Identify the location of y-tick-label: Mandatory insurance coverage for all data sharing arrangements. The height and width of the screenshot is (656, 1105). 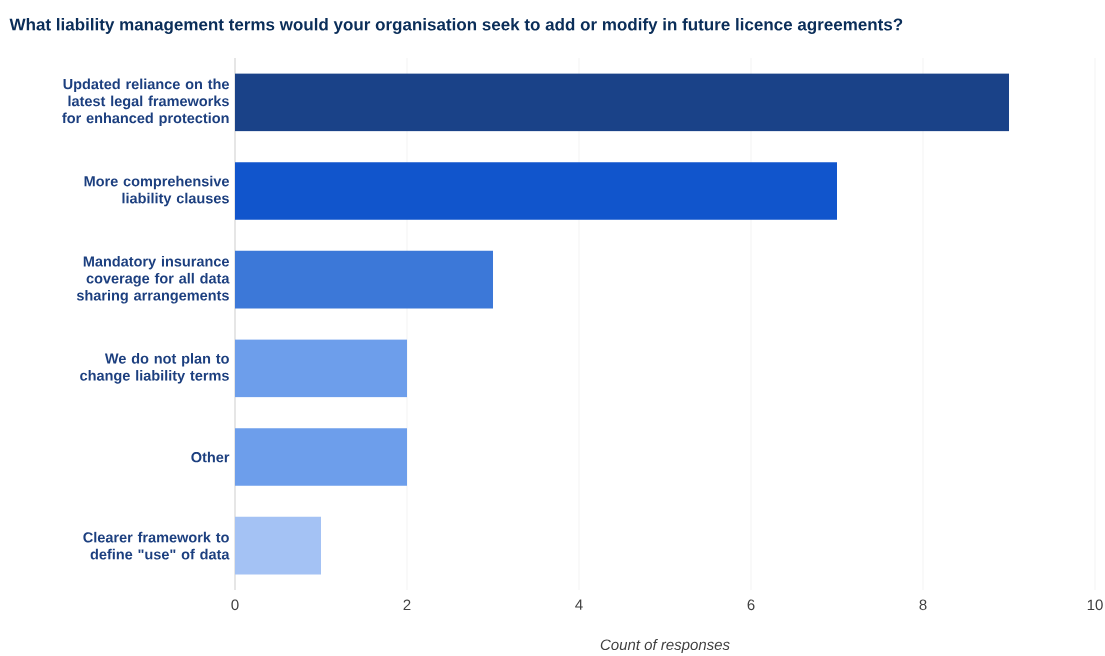
(153, 279).